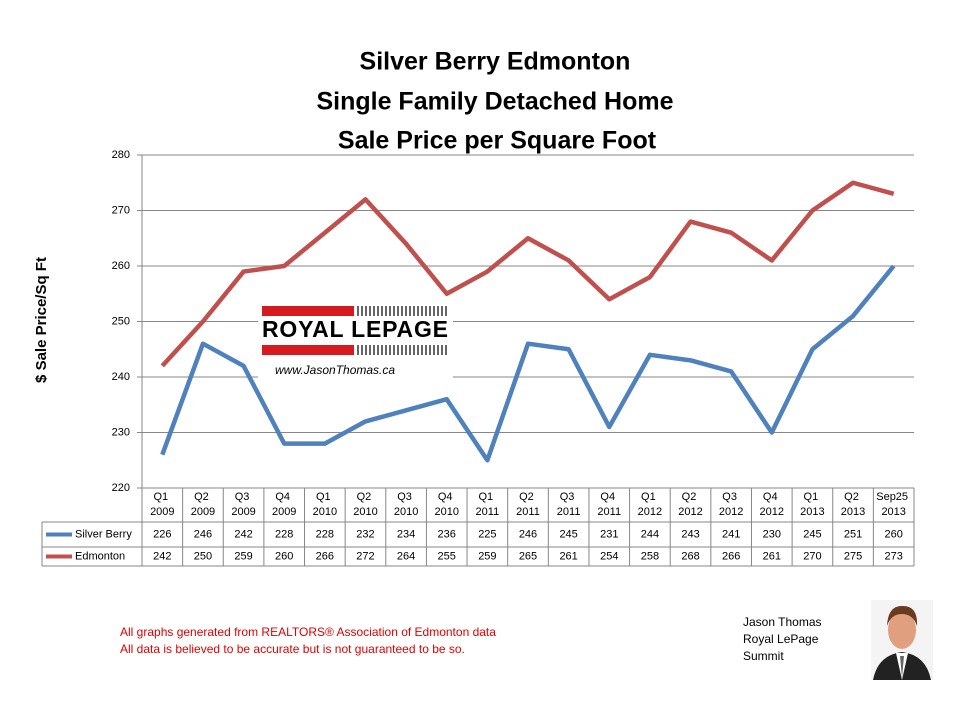 Image resolution: width=960 pixels, height=720 pixels. Describe the element at coordinates (609, 556) in the screenshot. I see `table-value: 254` at that location.